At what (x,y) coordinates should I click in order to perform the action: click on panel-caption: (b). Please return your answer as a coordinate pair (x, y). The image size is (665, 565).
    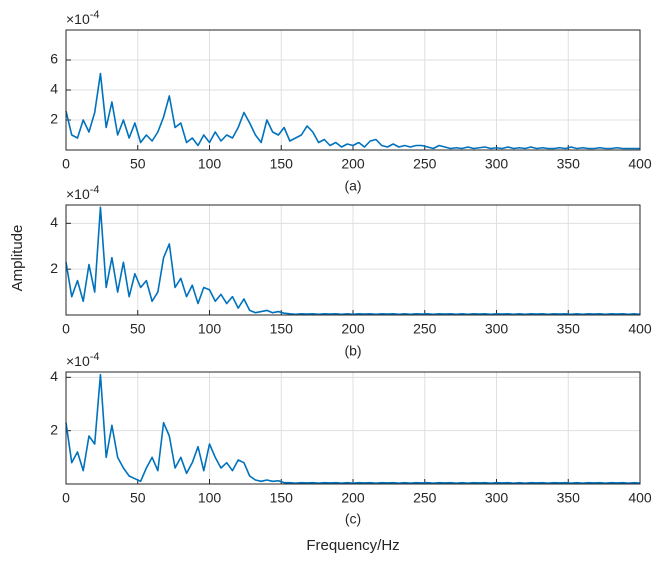
    Looking at the image, I should click on (352, 351).